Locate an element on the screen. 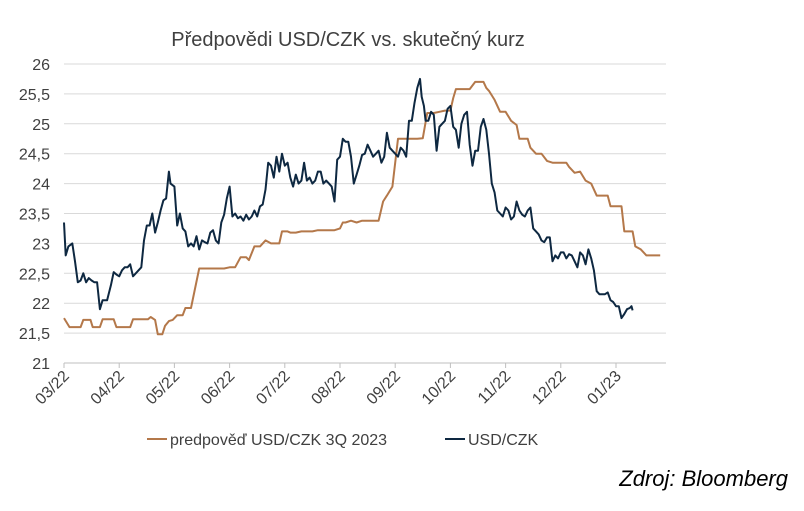 Image resolution: width=804 pixels, height=511 pixels. x-tick-label: 08/22 is located at coordinates (328, 388).